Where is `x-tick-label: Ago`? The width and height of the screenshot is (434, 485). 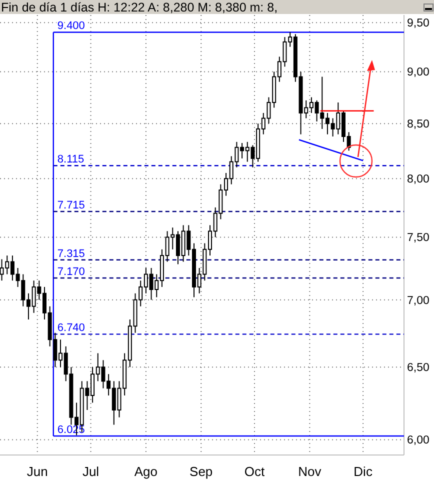 x-tick-label: Ago is located at coordinates (146, 471).